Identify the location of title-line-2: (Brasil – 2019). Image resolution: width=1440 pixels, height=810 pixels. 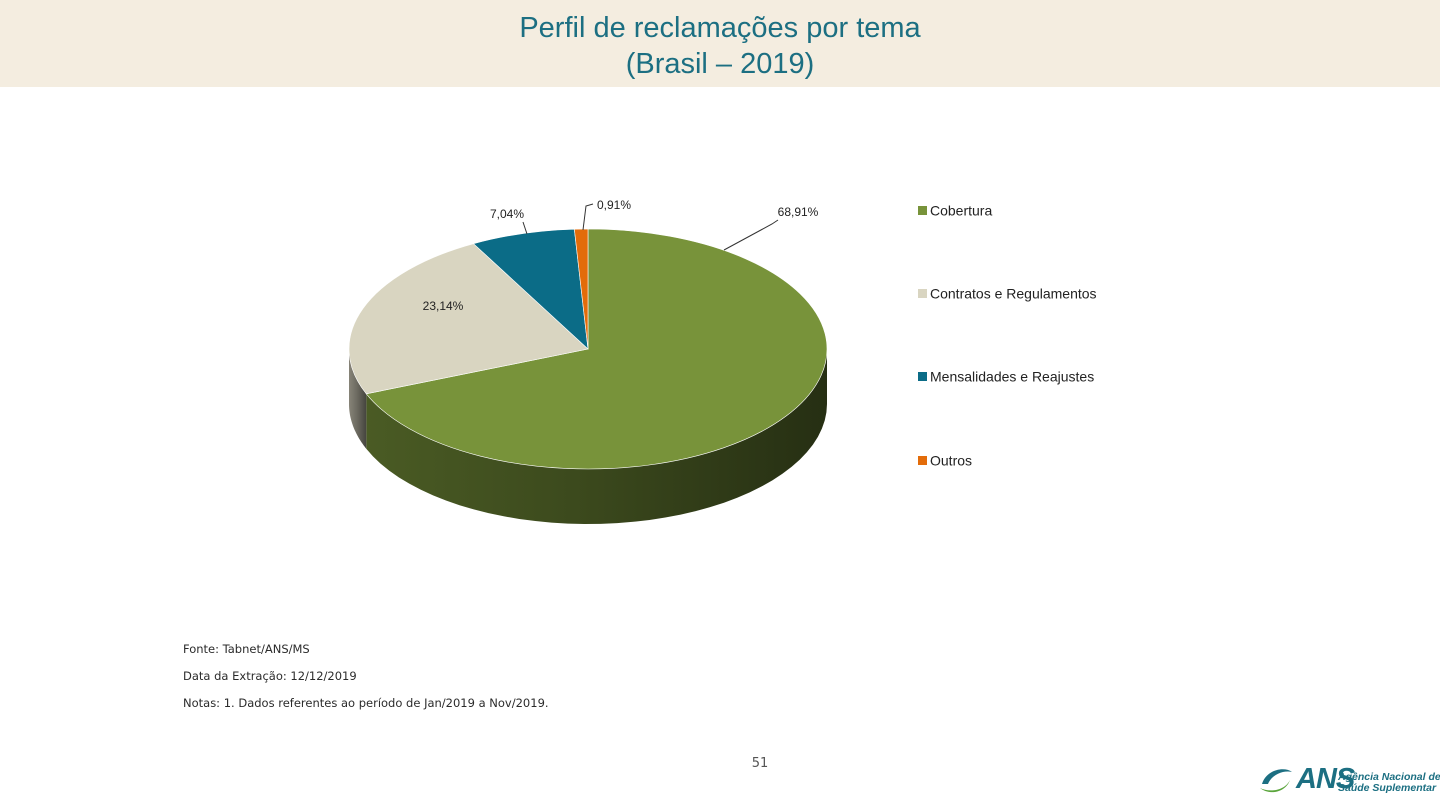
(720, 64).